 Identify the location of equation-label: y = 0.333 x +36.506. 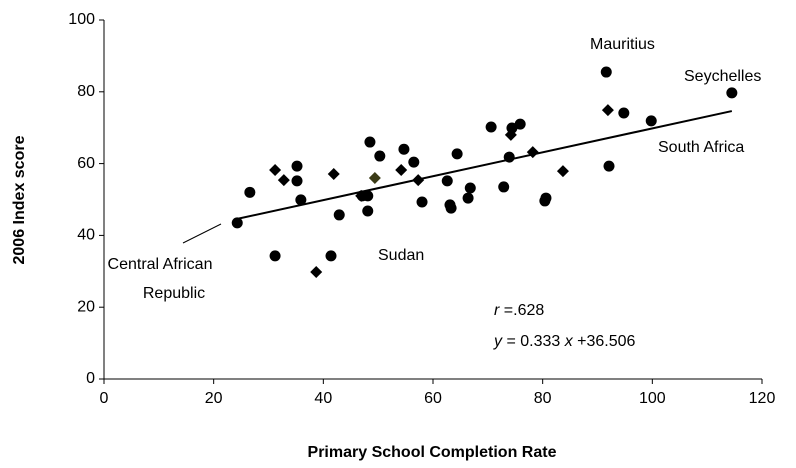
(564, 341).